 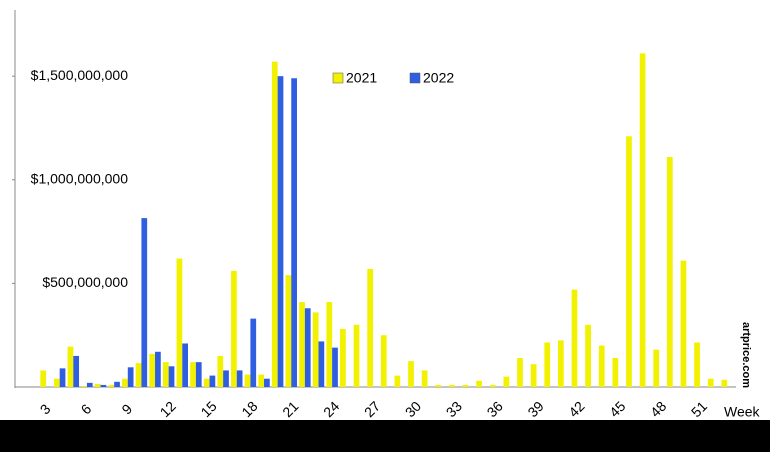 I want to click on x-tick-label: 15, so click(x=208, y=409).